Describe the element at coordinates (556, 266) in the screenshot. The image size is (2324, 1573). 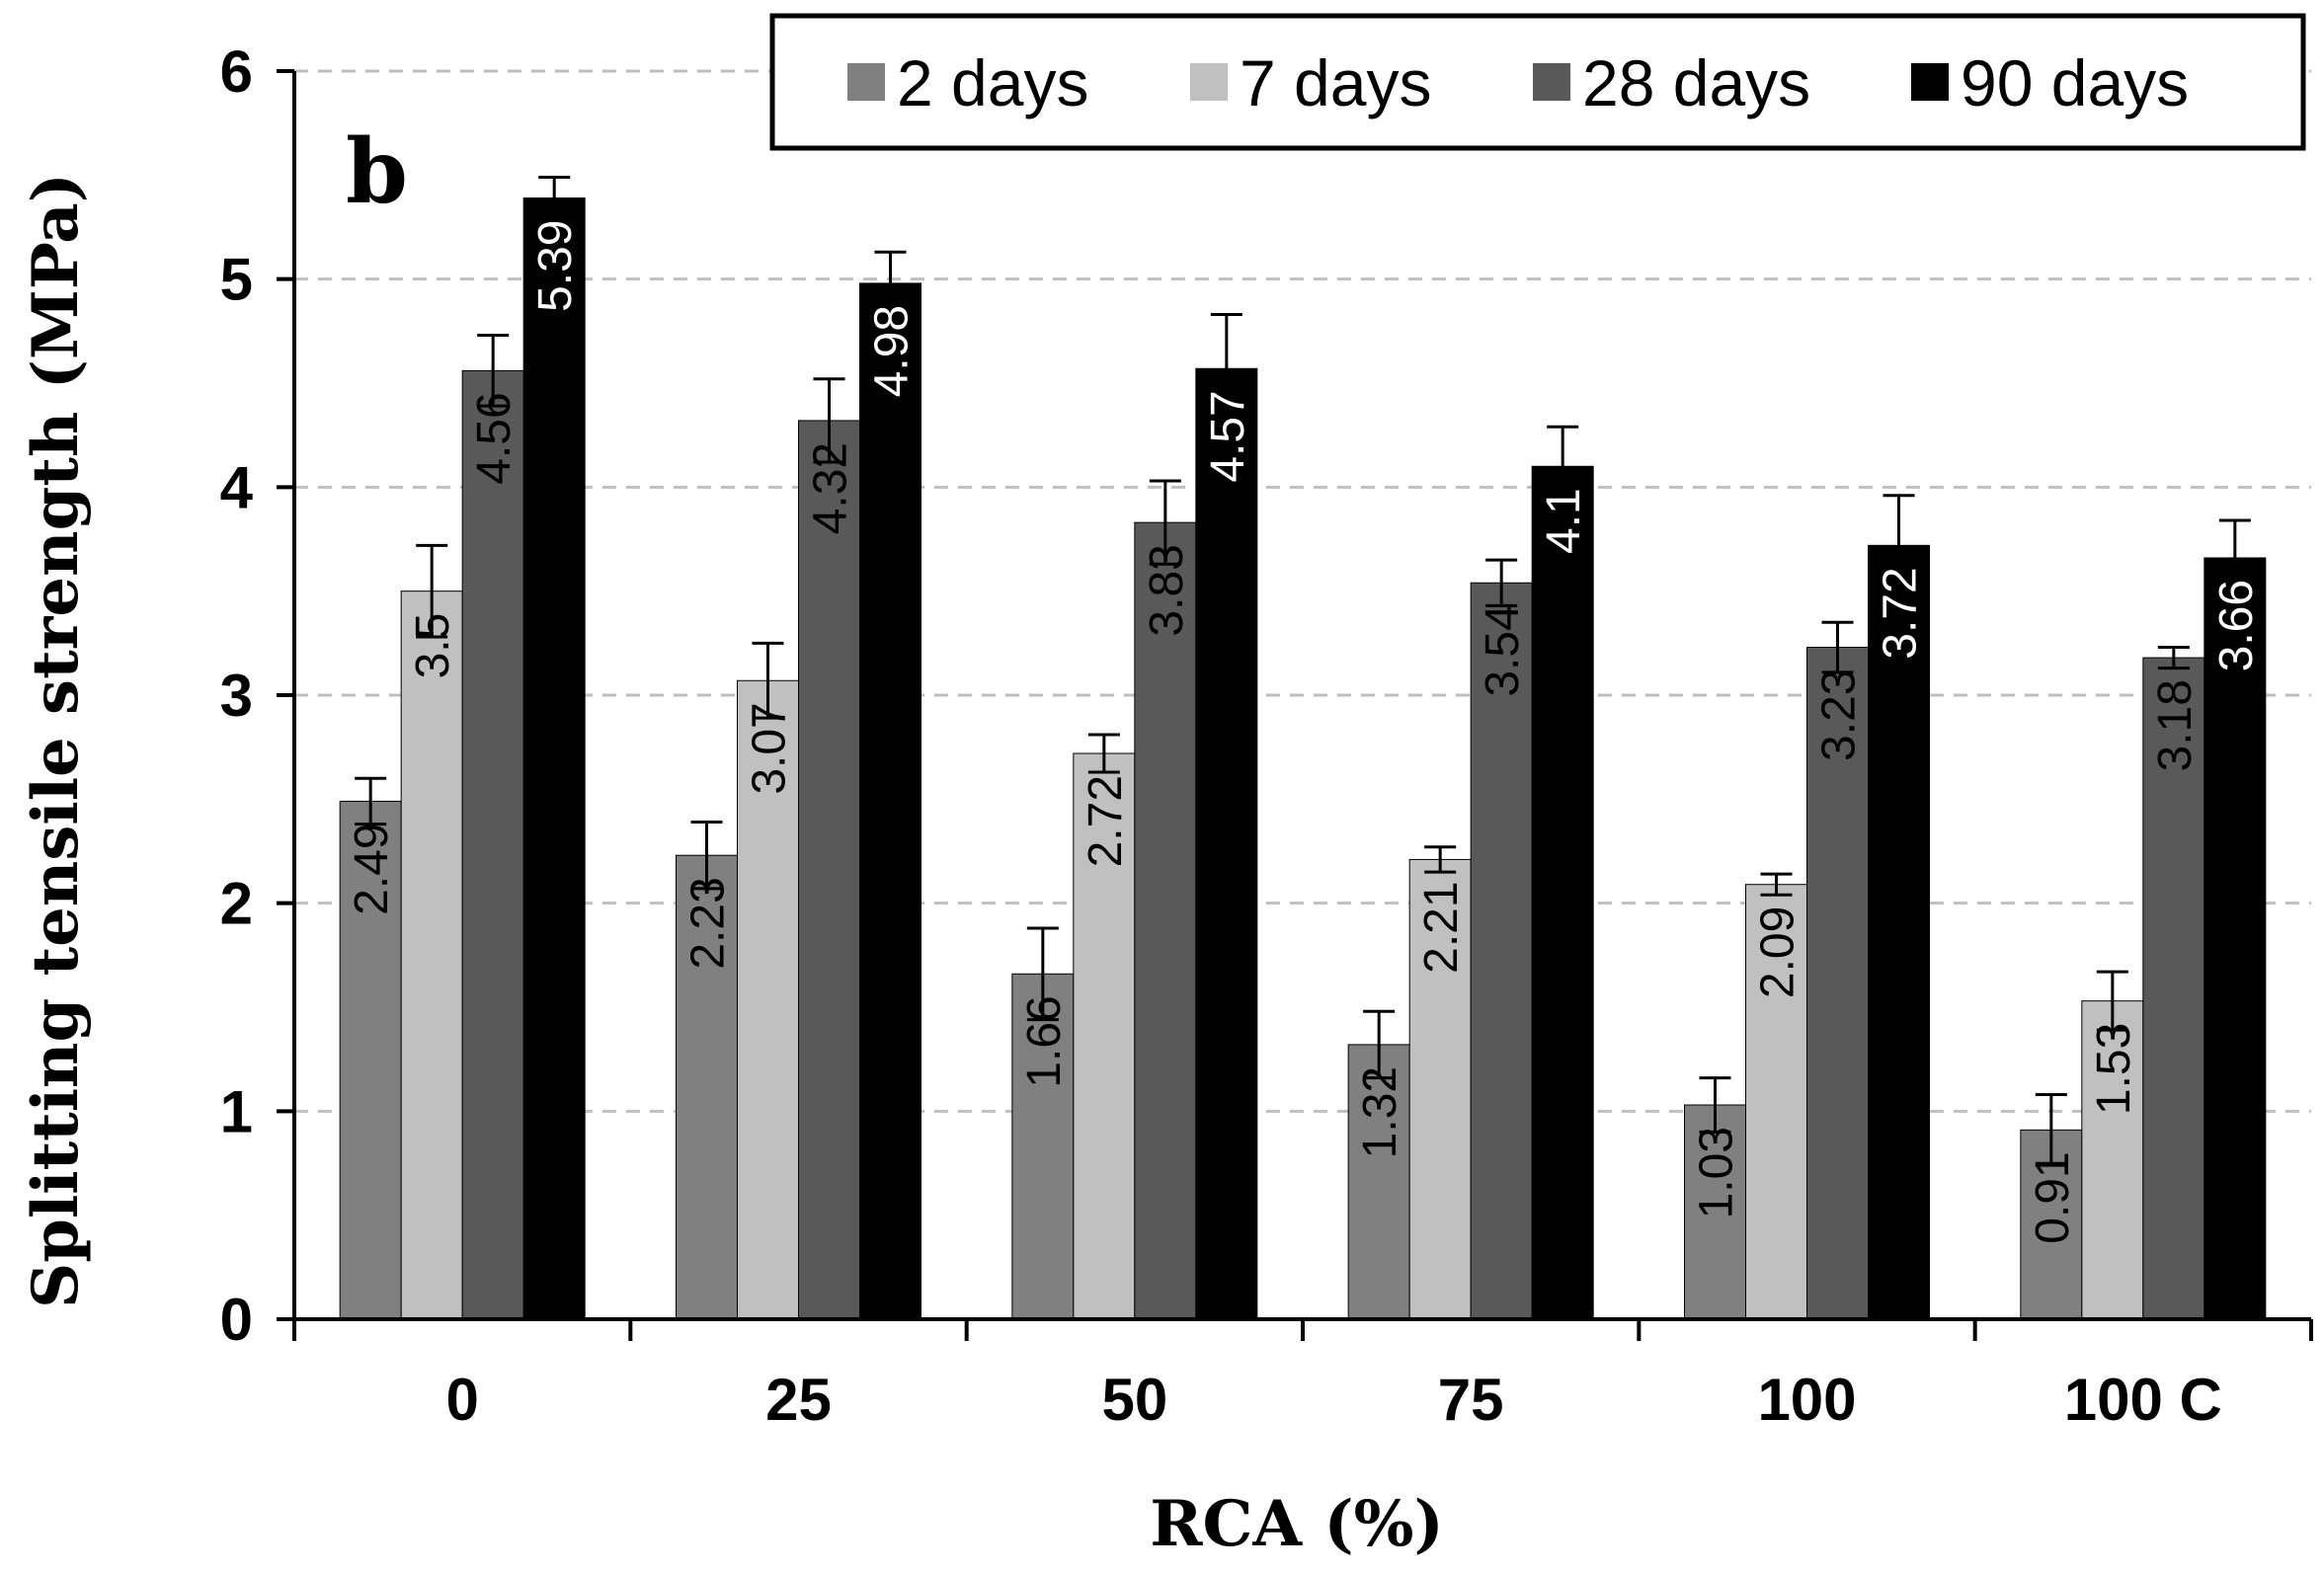
I see `data-label: 5.39` at that location.